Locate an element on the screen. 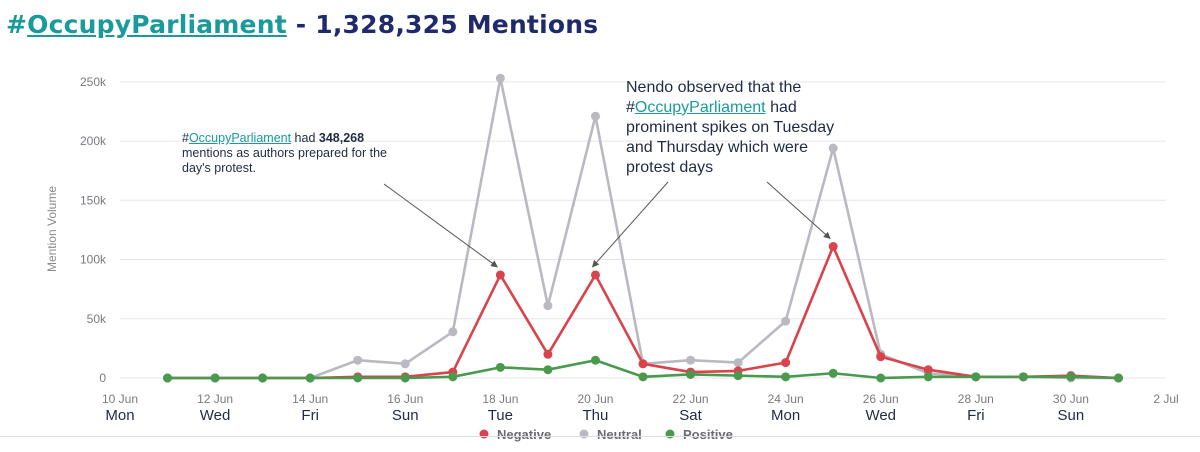 The image size is (1200, 452). legend-label-negative: Negative is located at coordinates (524, 434).